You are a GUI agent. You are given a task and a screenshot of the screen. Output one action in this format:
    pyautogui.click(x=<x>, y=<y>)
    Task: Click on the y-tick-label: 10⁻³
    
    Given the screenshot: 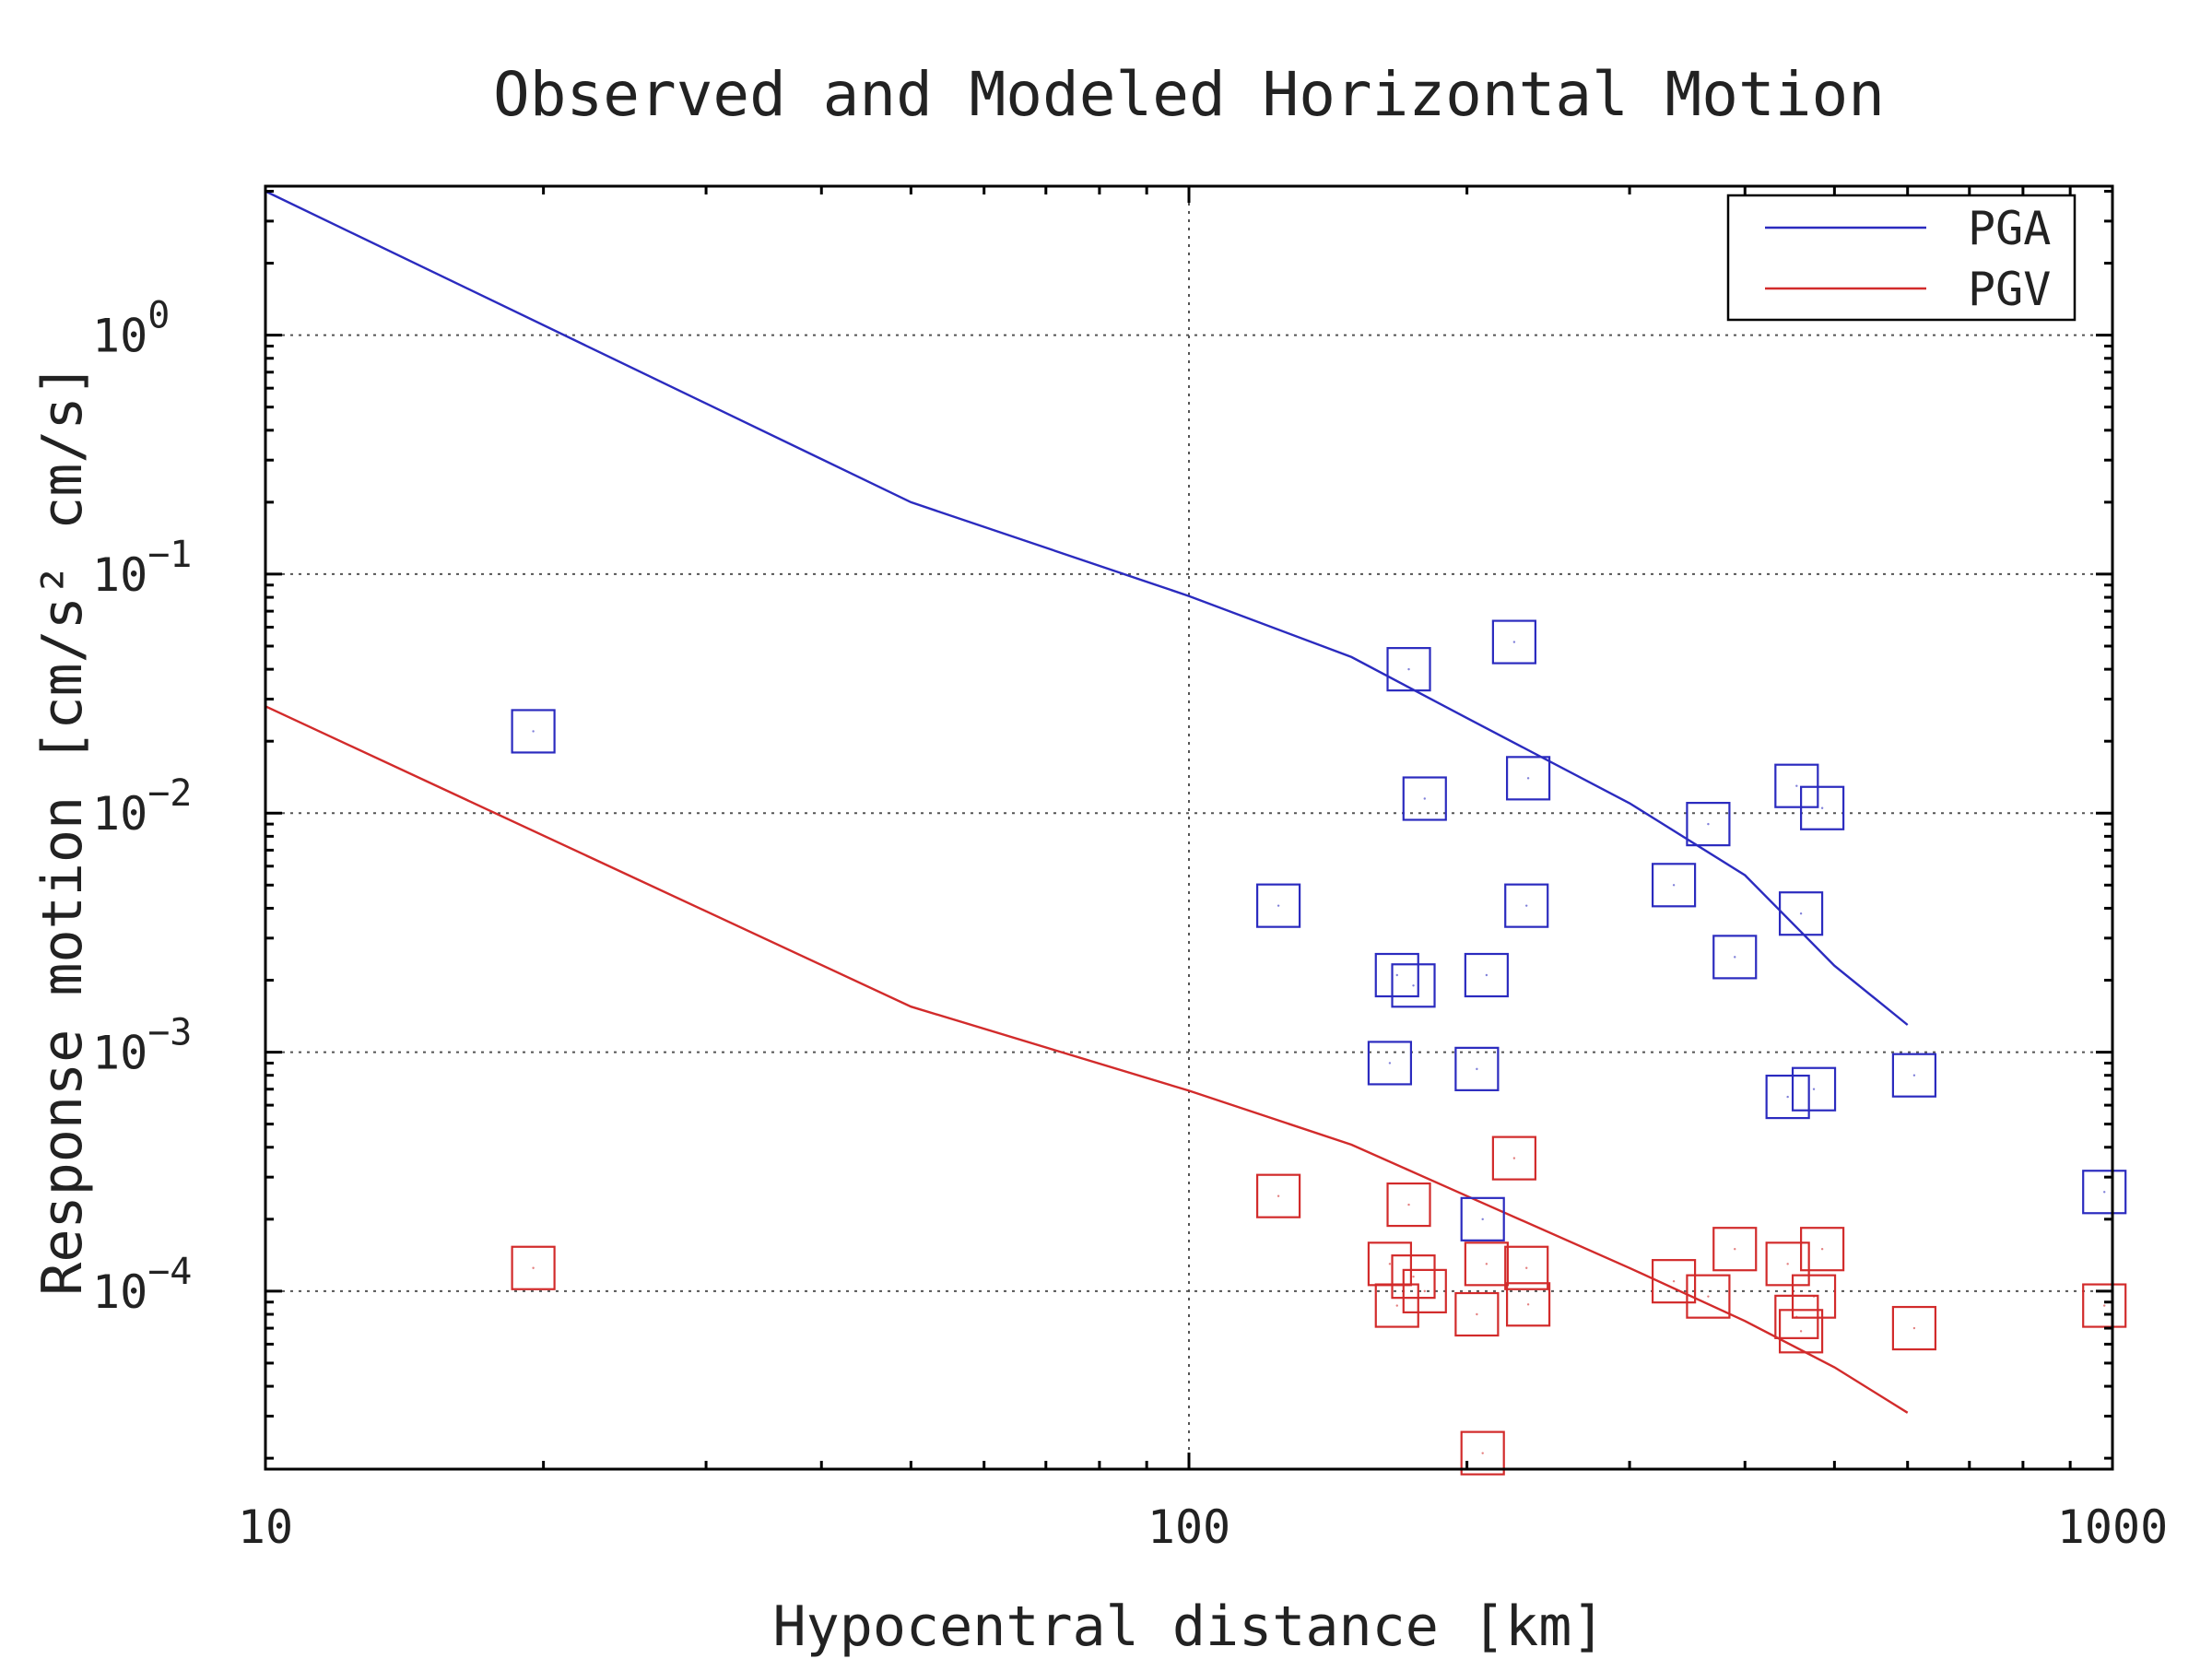 What is the action you would take?
    pyautogui.click(x=142, y=1046)
    